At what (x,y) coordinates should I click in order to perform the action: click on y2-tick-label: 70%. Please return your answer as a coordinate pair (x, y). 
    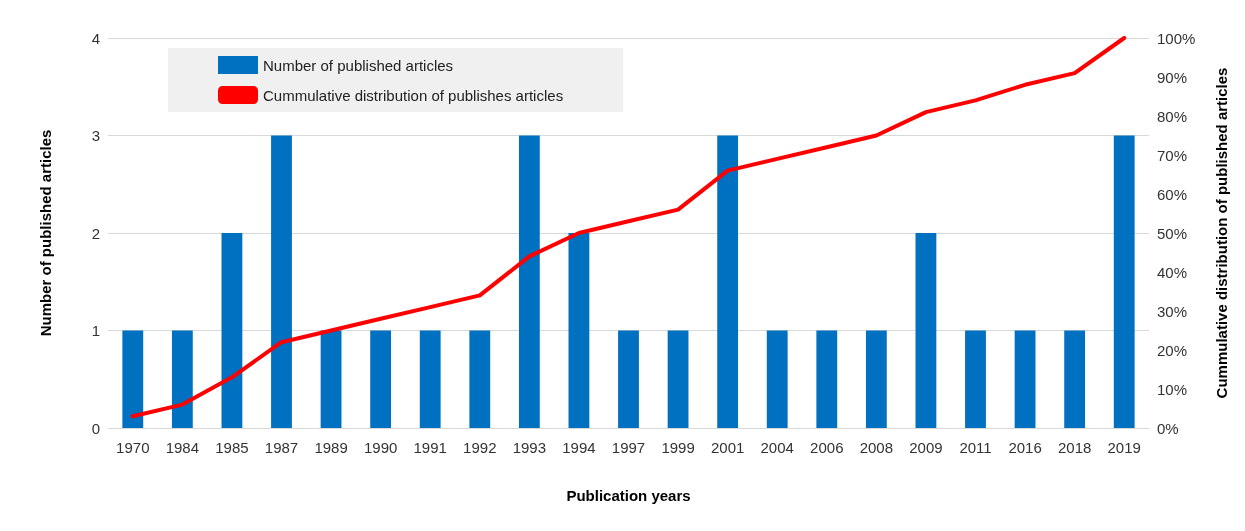
    Looking at the image, I should click on (1172, 155).